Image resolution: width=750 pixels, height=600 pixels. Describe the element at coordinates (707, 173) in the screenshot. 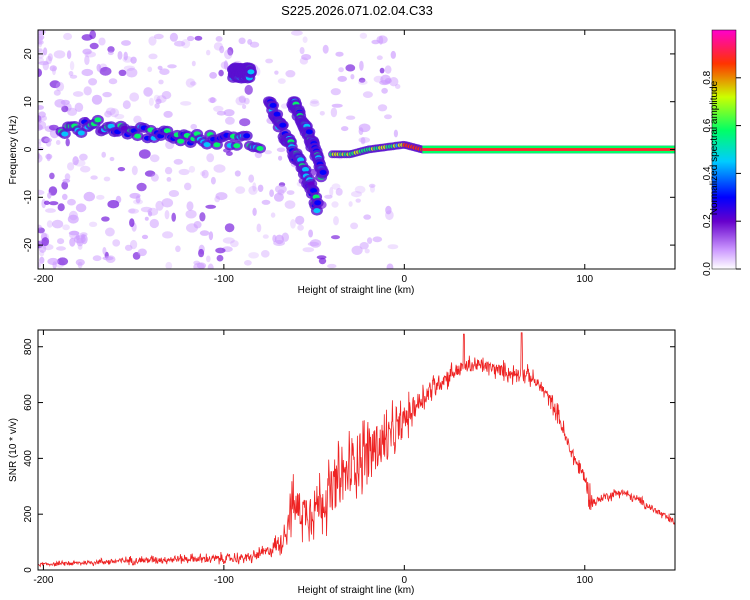

I see `colorbar-tick-label: 0.4` at that location.